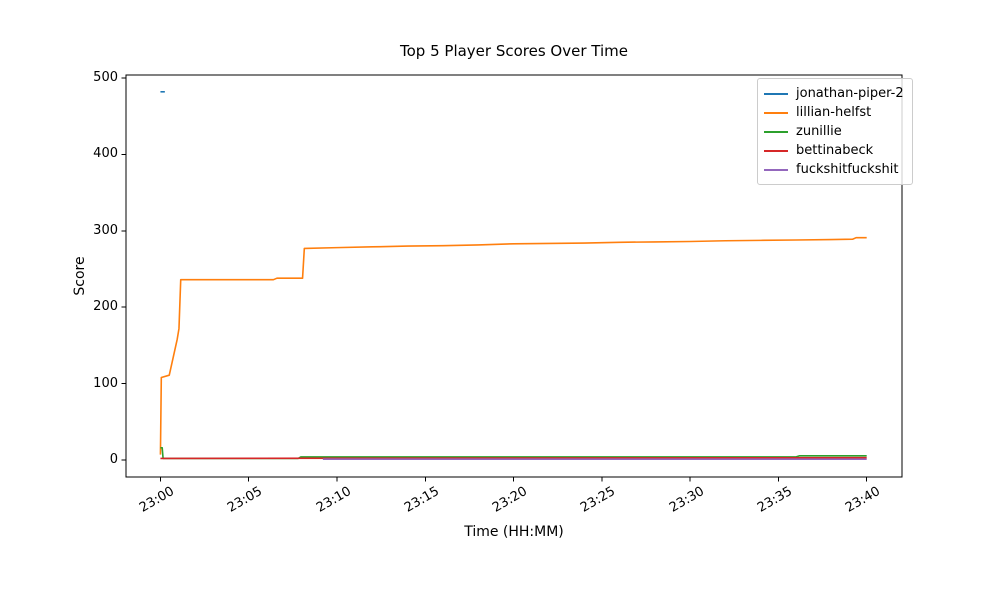 Image resolution: width=1000 pixels, height=600 pixels. Describe the element at coordinates (850, 93) in the screenshot. I see `legend-label: jonathan-piper-2` at that location.